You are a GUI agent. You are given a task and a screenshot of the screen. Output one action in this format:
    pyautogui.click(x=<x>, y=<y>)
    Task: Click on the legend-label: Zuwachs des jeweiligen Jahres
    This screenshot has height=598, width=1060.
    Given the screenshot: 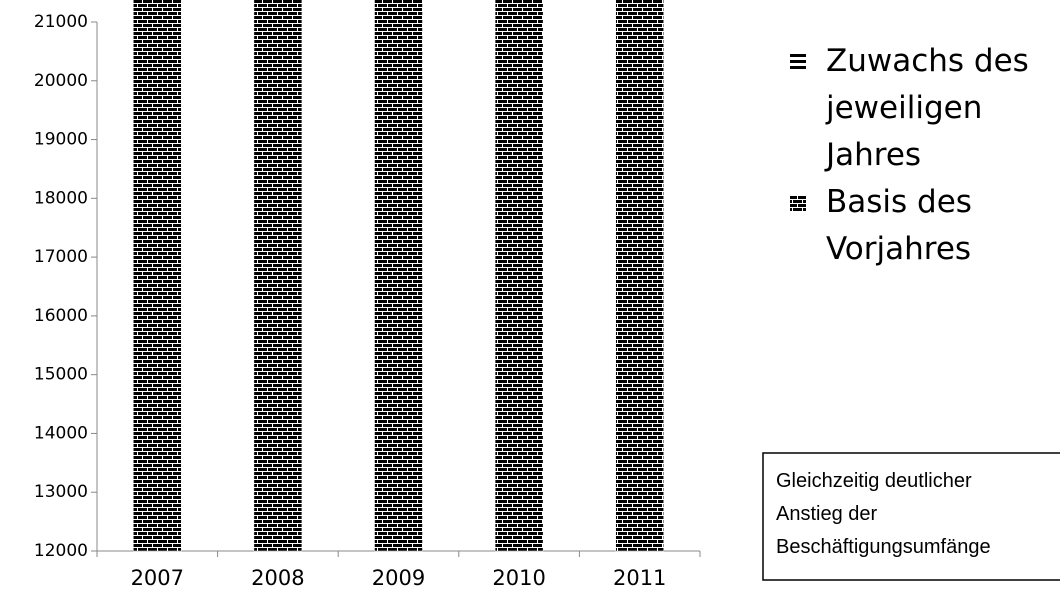 What is the action you would take?
    pyautogui.click(x=926, y=108)
    